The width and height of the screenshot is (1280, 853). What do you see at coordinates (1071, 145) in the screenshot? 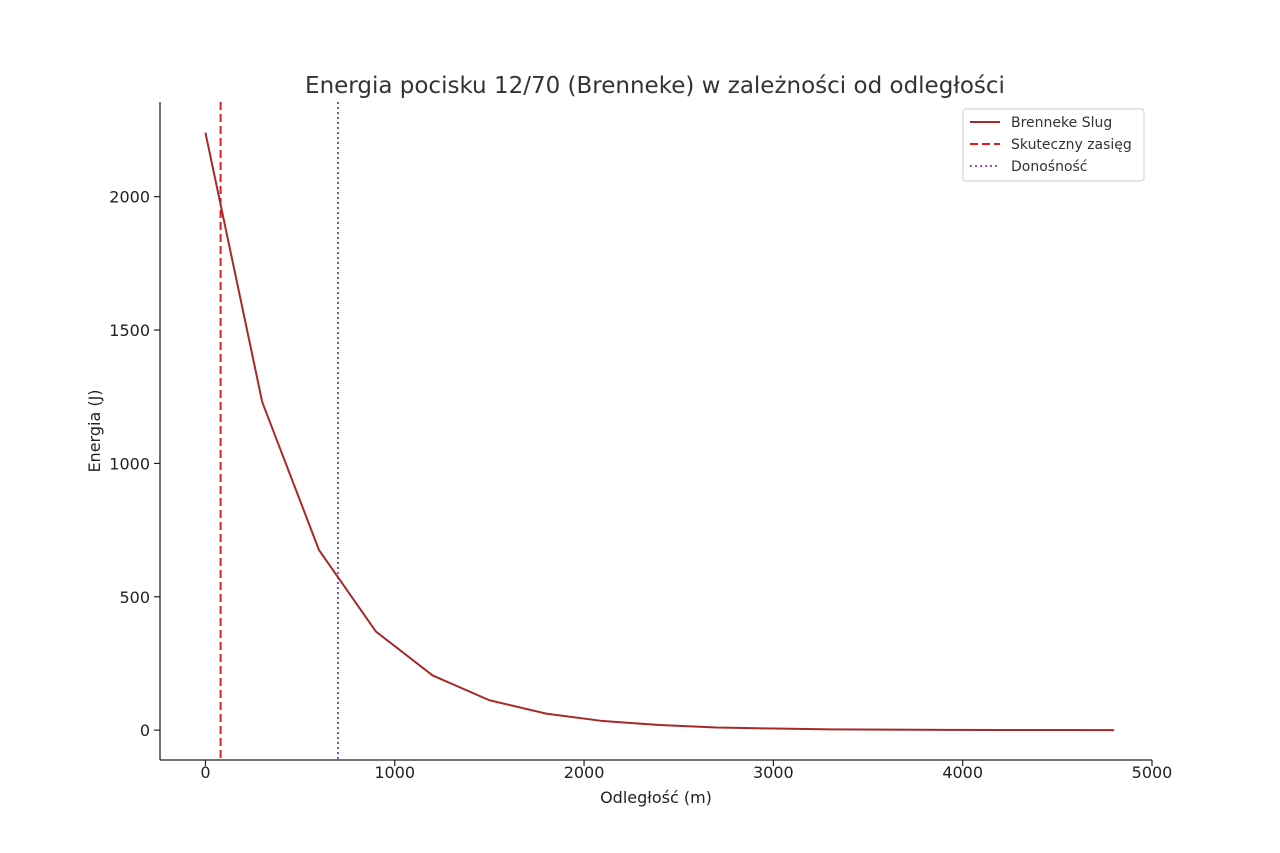
I see `legend-label-skuteczny-zasieg: Skuteczny zasięg` at bounding box center [1071, 145].